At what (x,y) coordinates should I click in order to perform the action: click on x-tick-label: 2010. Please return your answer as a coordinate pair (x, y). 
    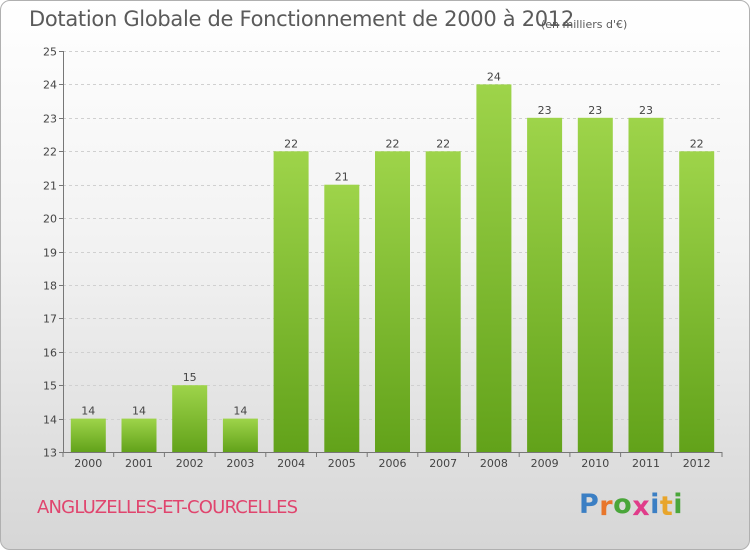
    Looking at the image, I should click on (595, 463).